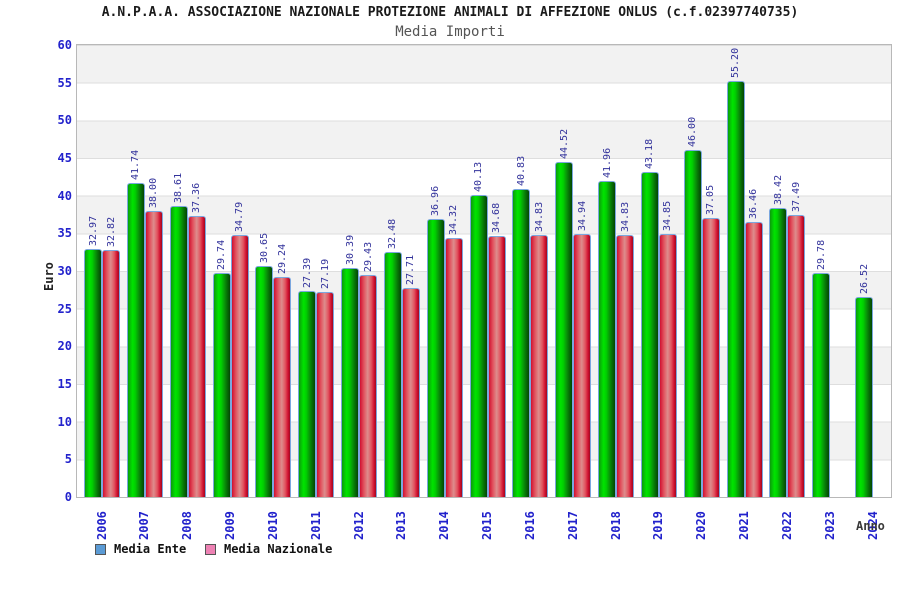 The width and height of the screenshot is (900, 600). What do you see at coordinates (649, 334) in the screenshot?
I see `bar-media-ente-2019` at bounding box center [649, 334].